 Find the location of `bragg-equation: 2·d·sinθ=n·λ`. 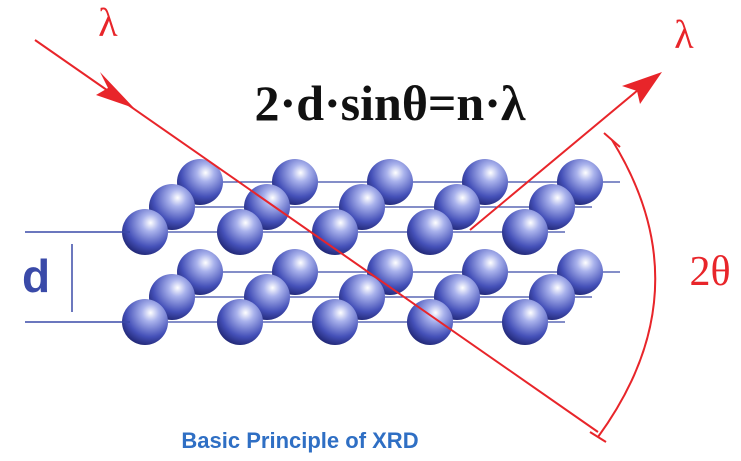

bragg-equation: 2·d·sinθ=n·λ is located at coordinates (390, 103).